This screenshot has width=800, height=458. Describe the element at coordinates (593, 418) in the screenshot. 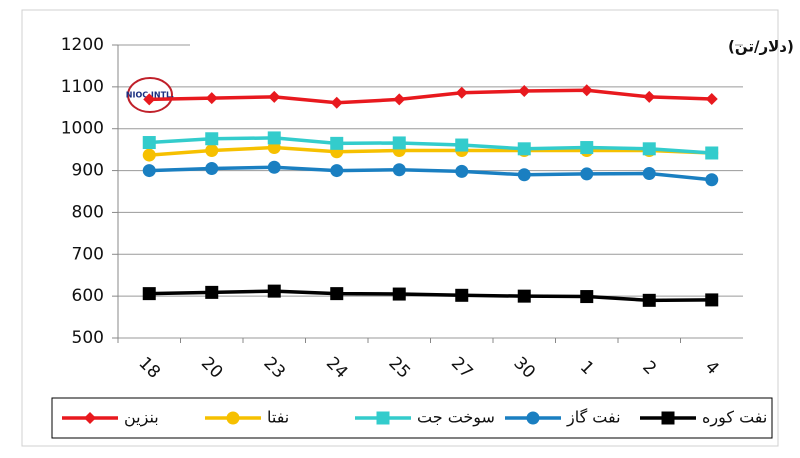

I see `legend-label: نفت گاز` at that location.